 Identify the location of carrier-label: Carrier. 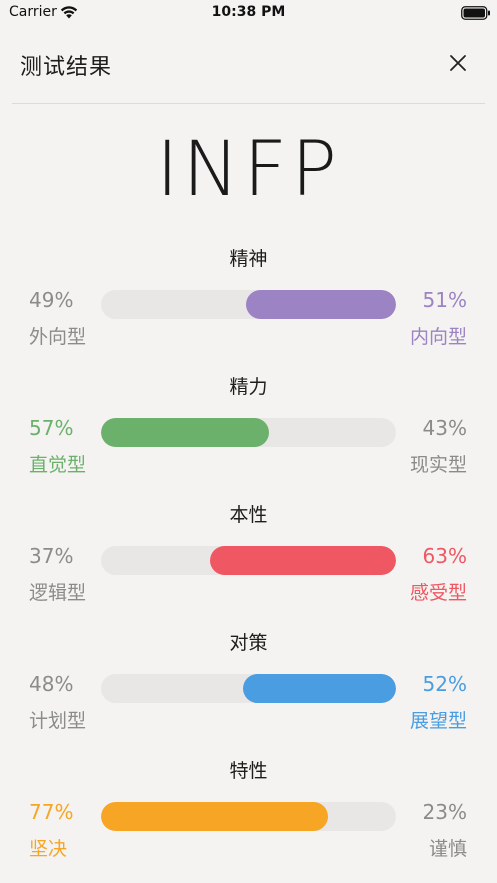
(33, 12).